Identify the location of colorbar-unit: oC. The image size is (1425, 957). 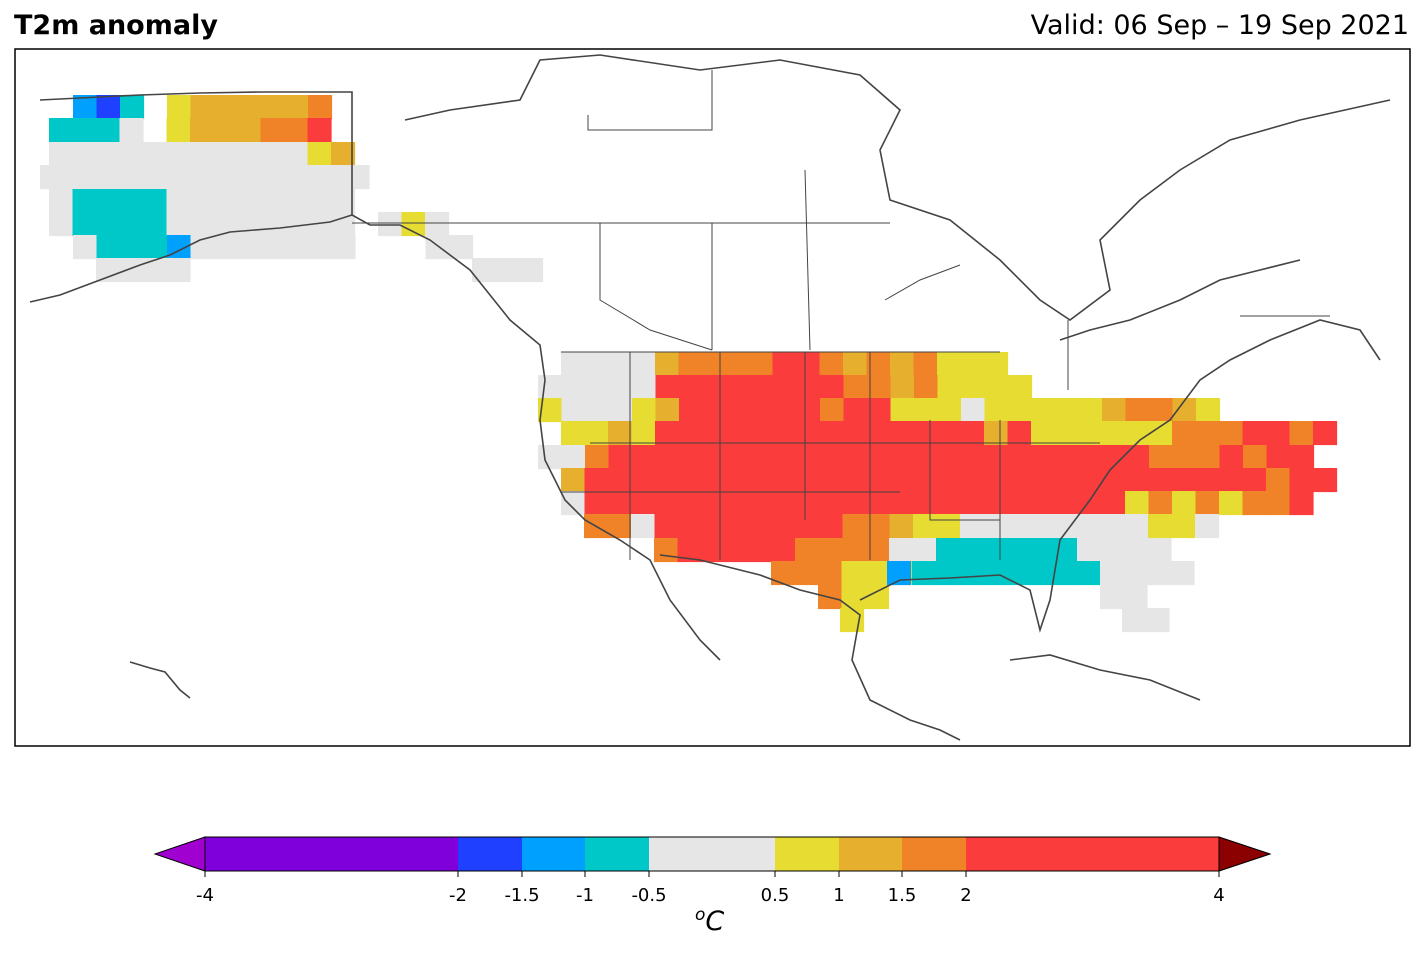
(710, 921).